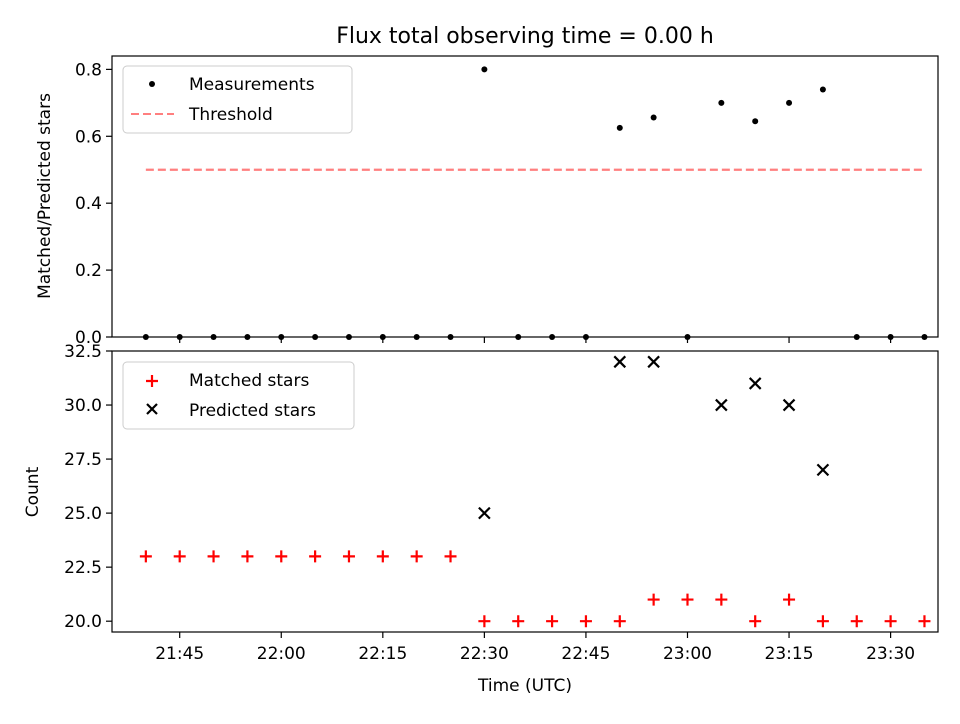 The height and width of the screenshot is (724, 960). I want to click on y-tick-label: 22.5, so click(83, 568).